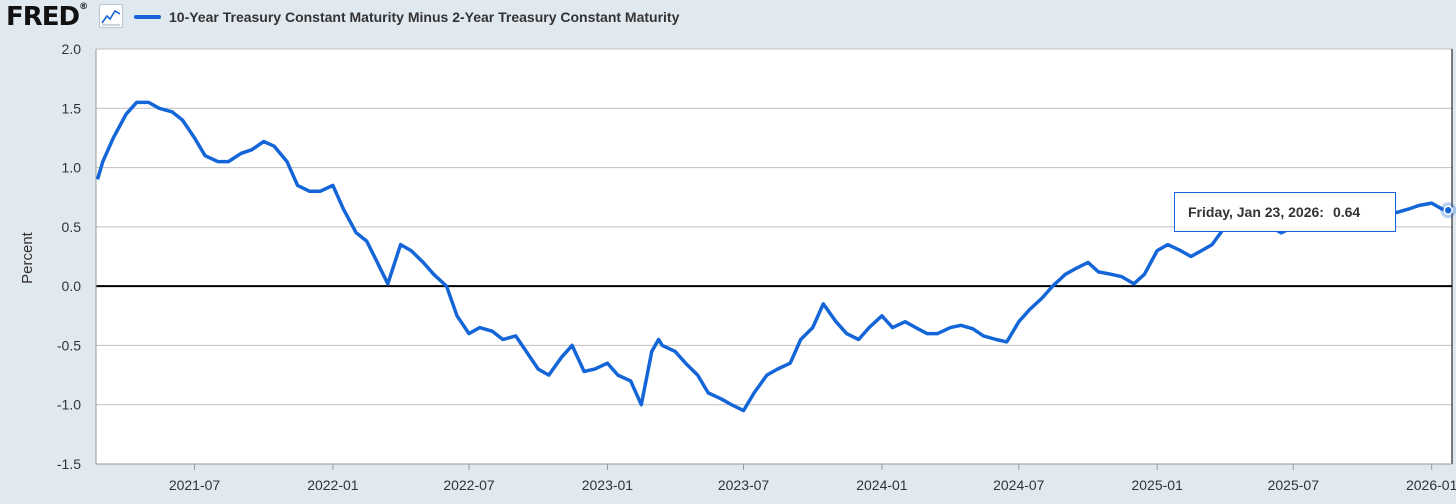 Image resolution: width=1456 pixels, height=504 pixels. What do you see at coordinates (1256, 212) in the screenshot?
I see `tooltip-date: Friday, Jan 23, 2026:` at bounding box center [1256, 212].